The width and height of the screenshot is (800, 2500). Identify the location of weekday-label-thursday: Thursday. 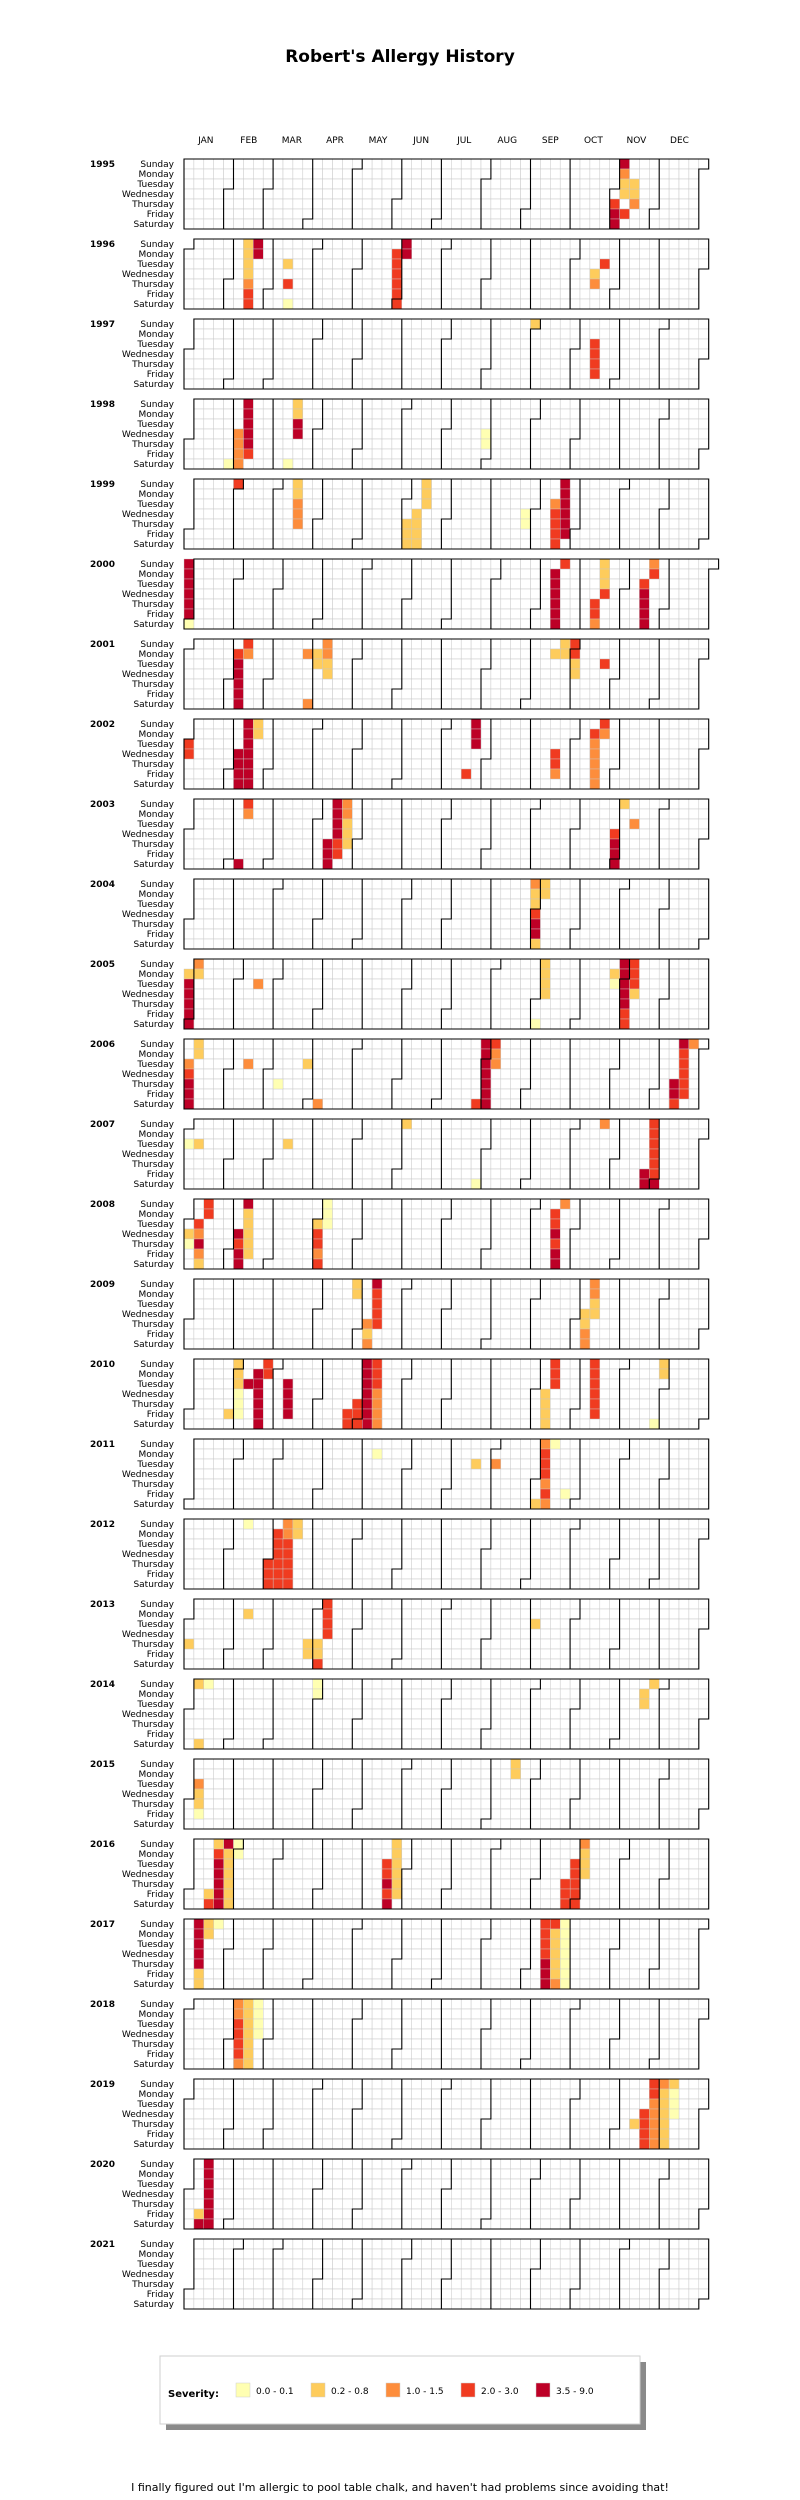
(153, 285).